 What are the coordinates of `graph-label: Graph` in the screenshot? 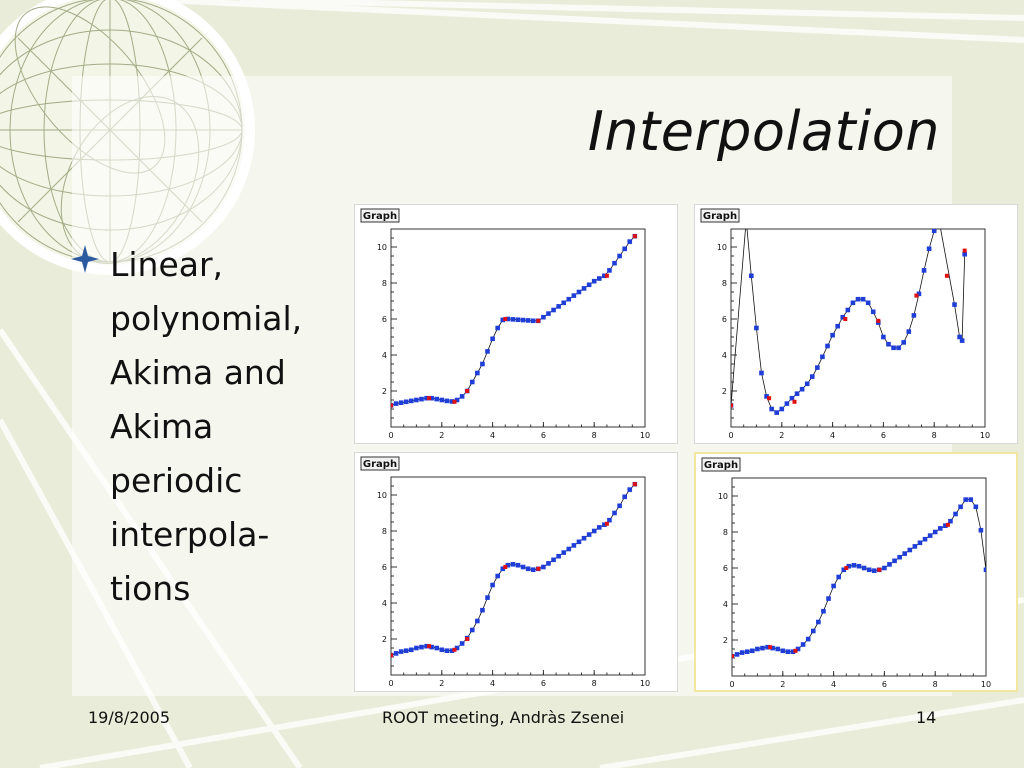 It's located at (380, 216).